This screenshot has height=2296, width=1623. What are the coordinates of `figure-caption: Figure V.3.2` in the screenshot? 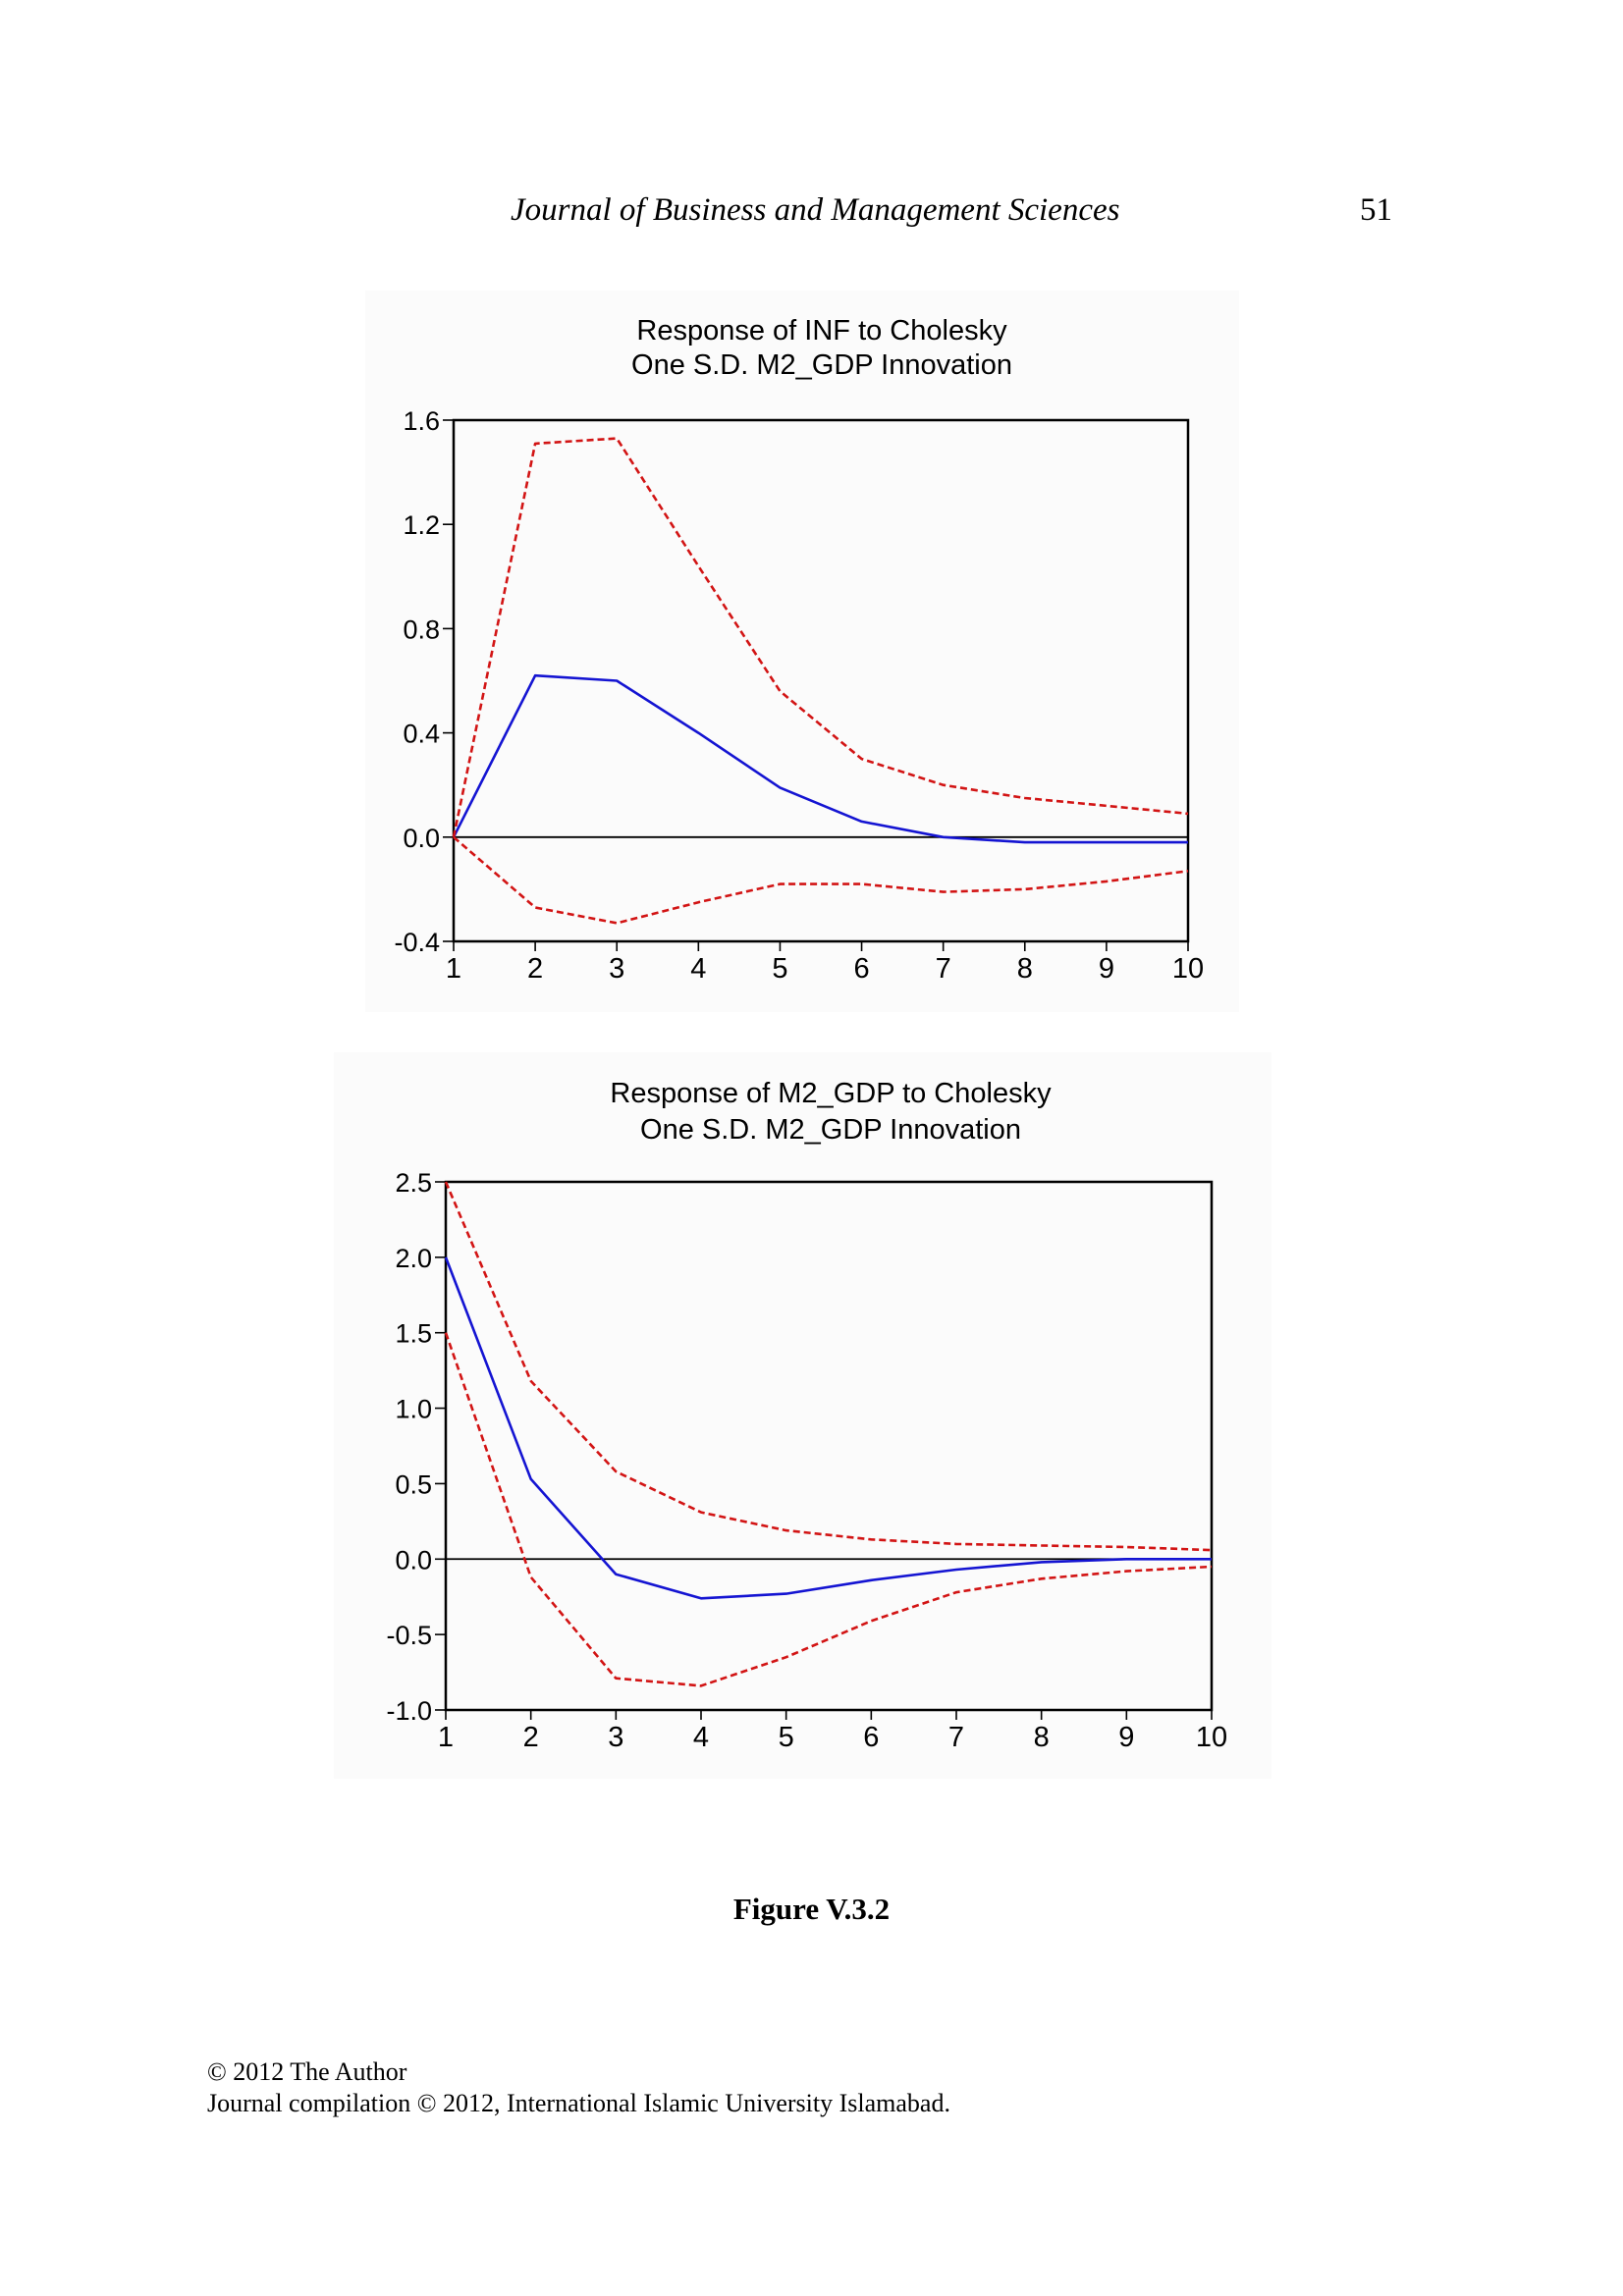 It's located at (811, 1909).